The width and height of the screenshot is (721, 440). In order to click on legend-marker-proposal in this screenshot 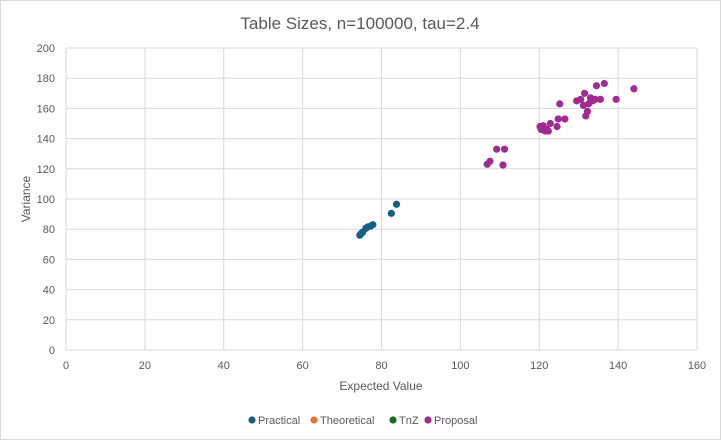, I will do `click(428, 420)`.